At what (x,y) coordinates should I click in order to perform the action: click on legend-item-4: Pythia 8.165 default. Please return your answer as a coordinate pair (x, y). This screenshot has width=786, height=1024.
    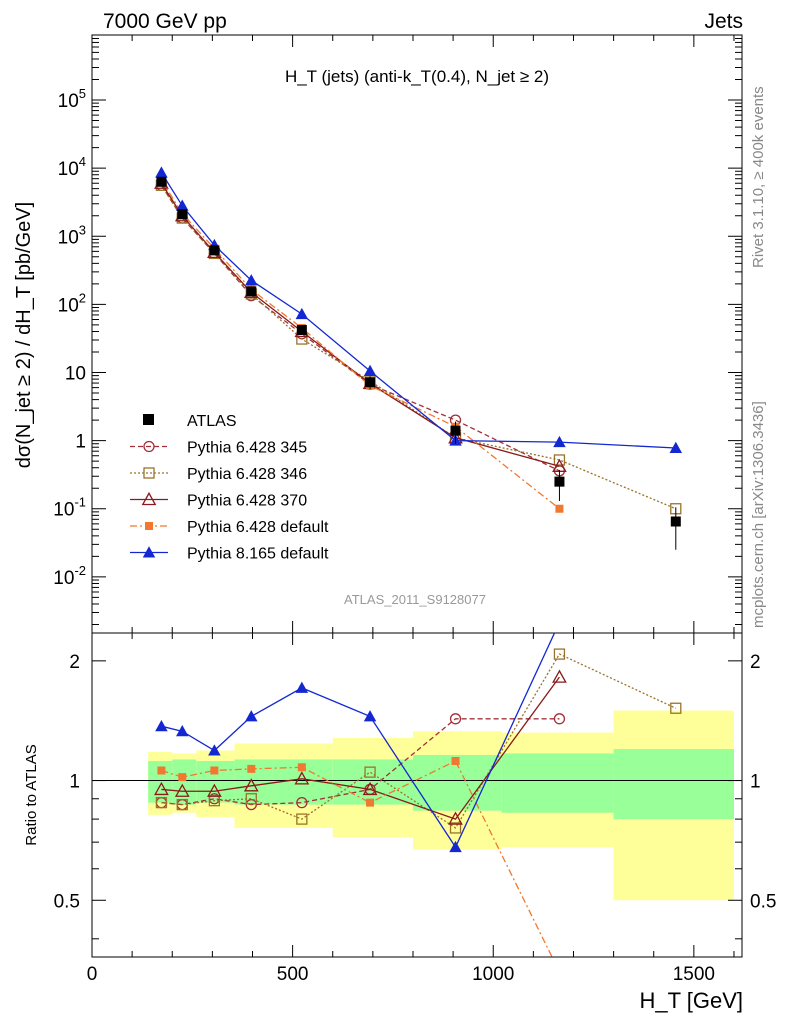
    Looking at the image, I should click on (229, 554).